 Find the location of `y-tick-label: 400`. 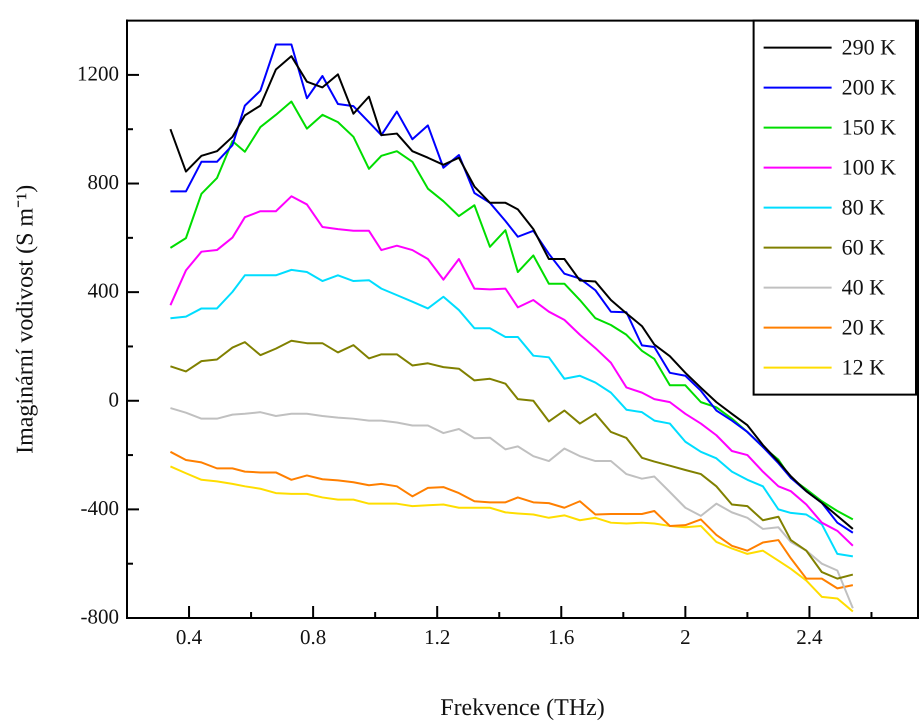

y-tick-label: 400 is located at coordinates (103, 290).